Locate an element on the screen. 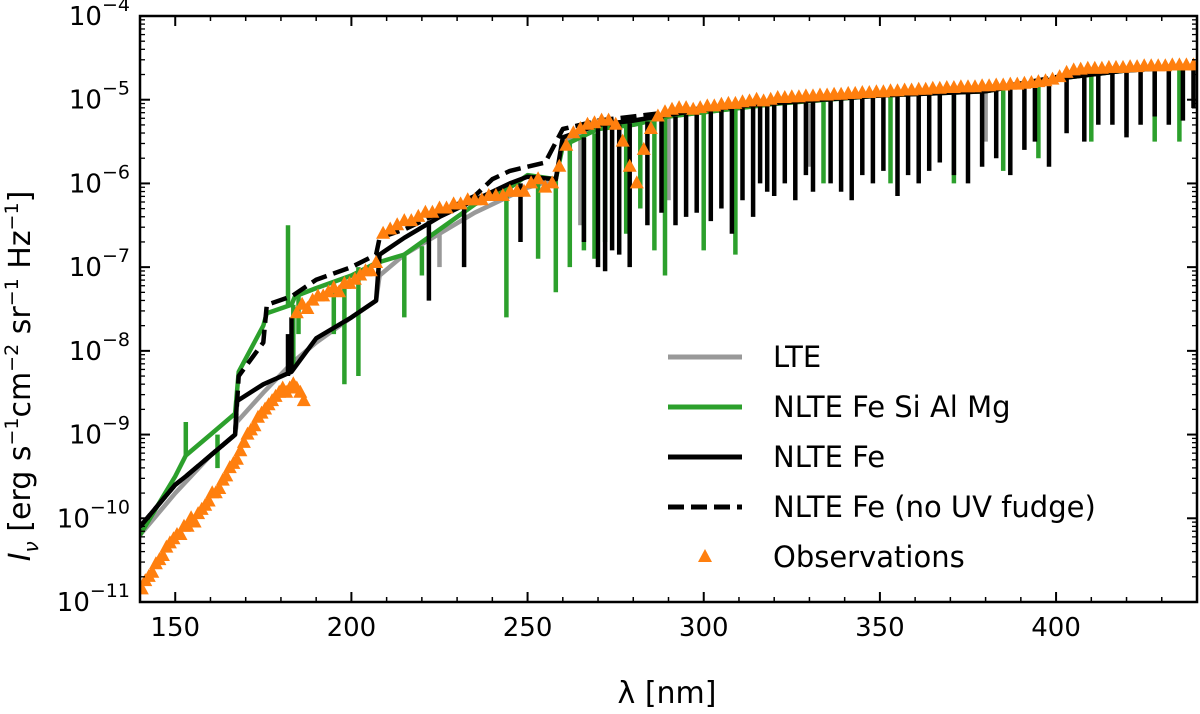 This screenshot has height=714, width=1200. y-axis-exp1: −1 is located at coordinates (12, 432).